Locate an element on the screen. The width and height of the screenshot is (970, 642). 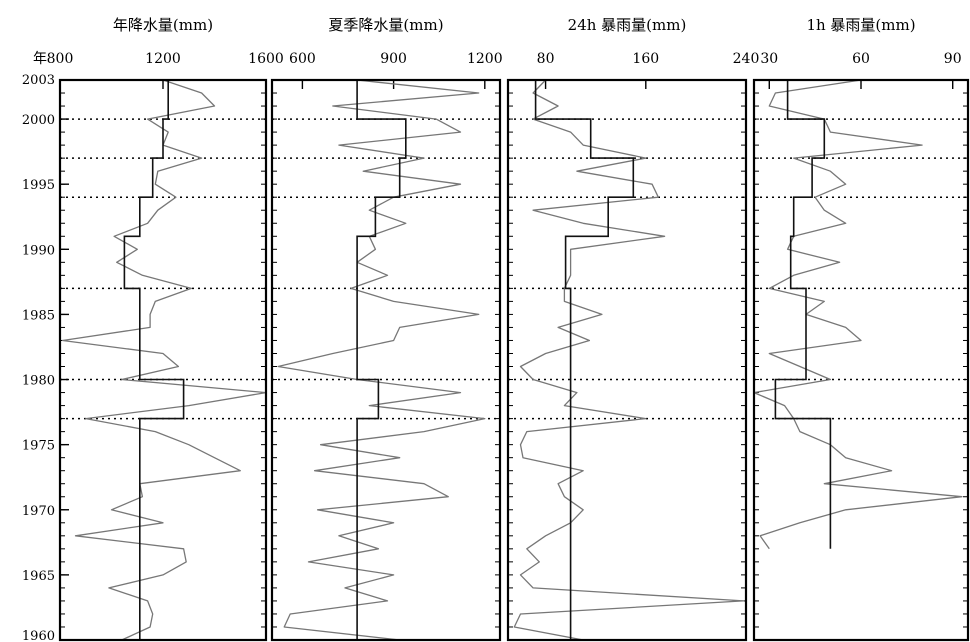
y-tick-label: 1960 is located at coordinates (38, 635).